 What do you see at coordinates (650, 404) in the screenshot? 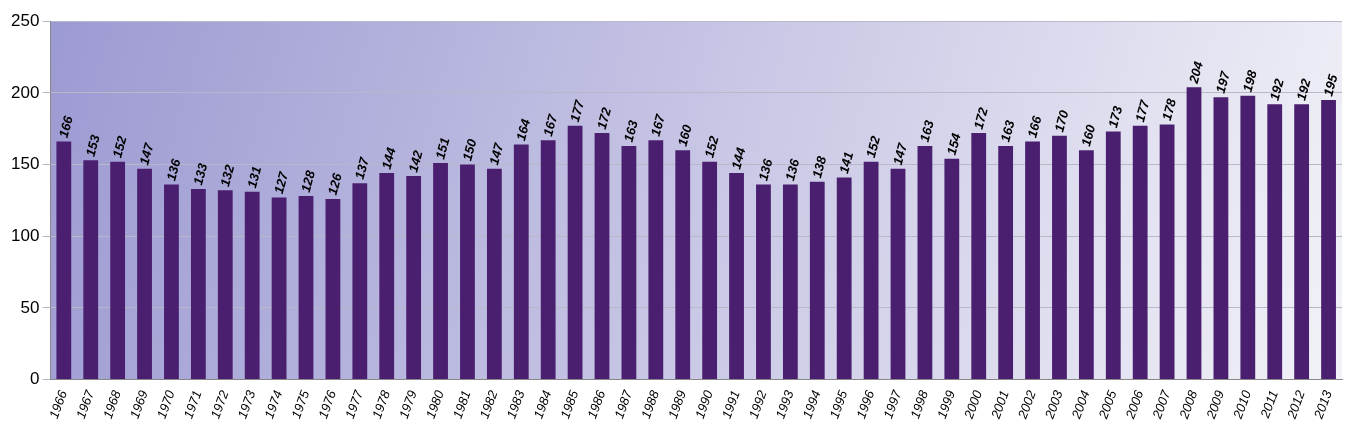
I see `x-tick-label: 1988` at bounding box center [650, 404].